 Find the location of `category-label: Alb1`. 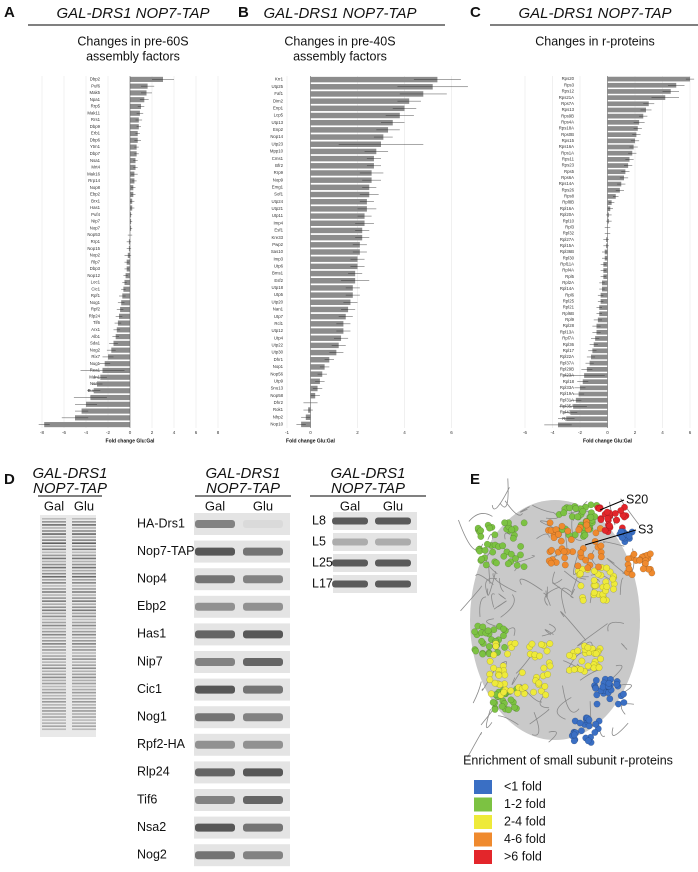

category-label: Alb1 is located at coordinates (95, 336).